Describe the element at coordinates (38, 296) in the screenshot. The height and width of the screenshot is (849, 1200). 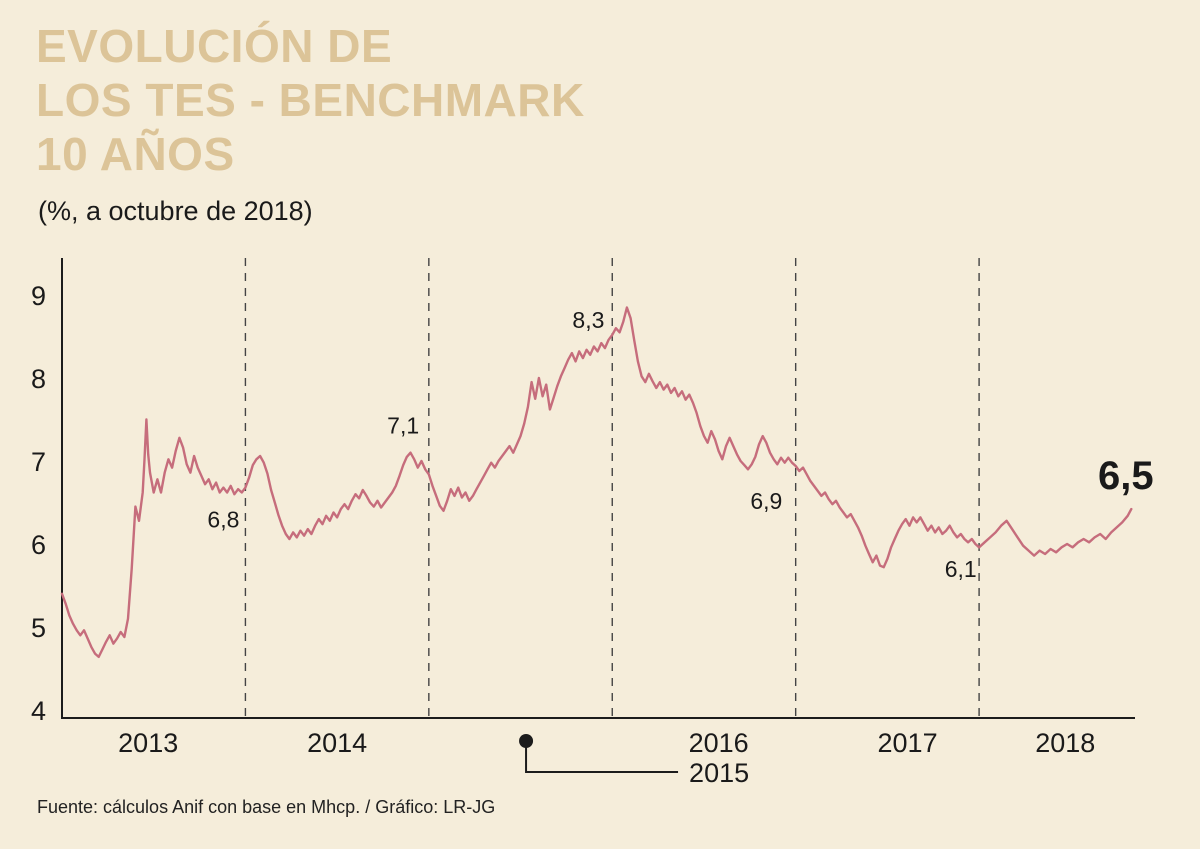
I see `y-tick-label: 9` at that location.